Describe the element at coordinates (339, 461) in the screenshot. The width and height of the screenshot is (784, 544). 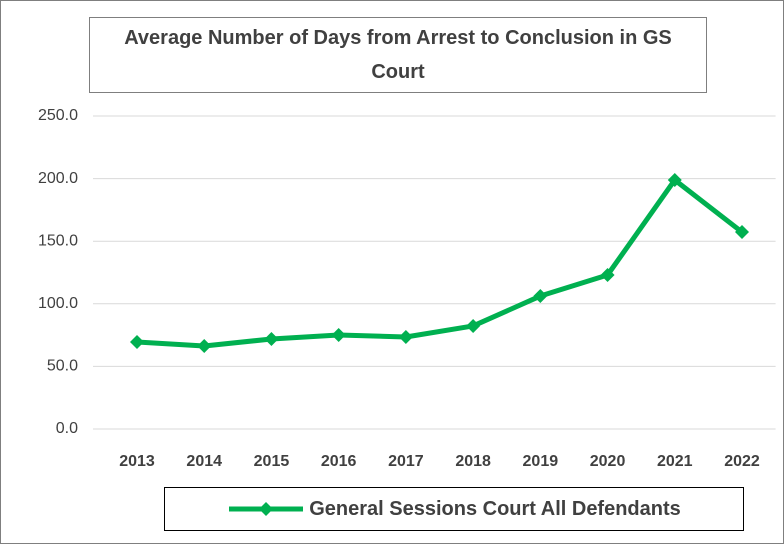
I see `x-tick-label: 2016` at that location.